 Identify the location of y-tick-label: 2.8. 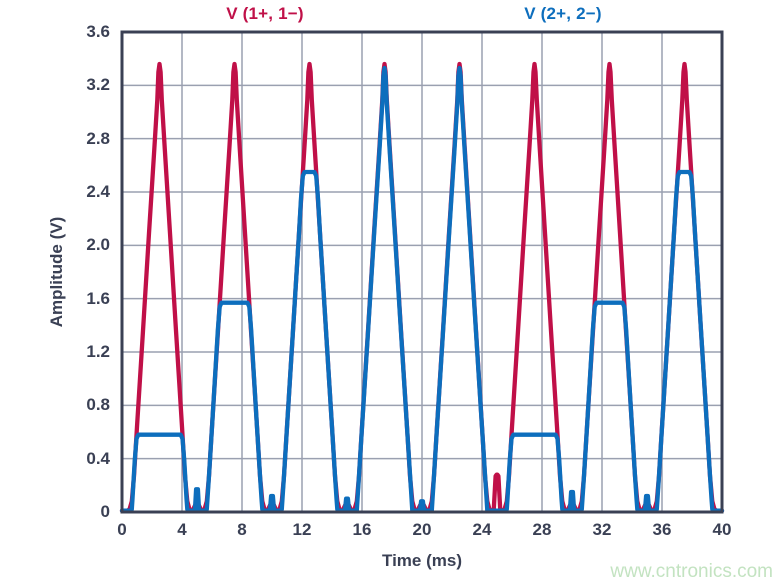
(98, 138).